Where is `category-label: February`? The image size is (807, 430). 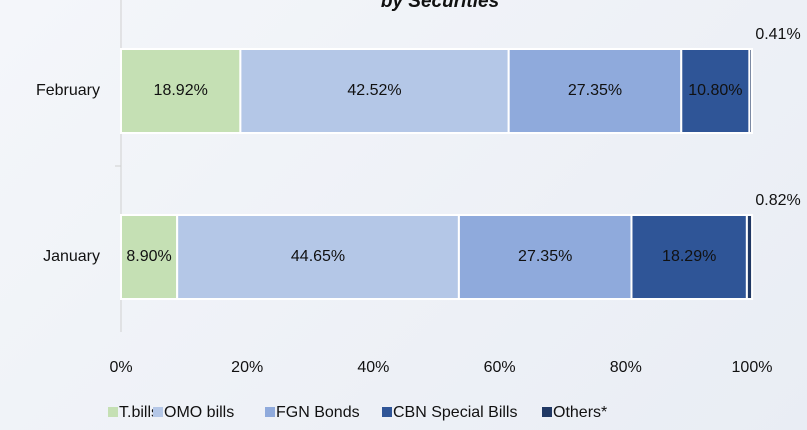 category-label: February is located at coordinates (68, 90).